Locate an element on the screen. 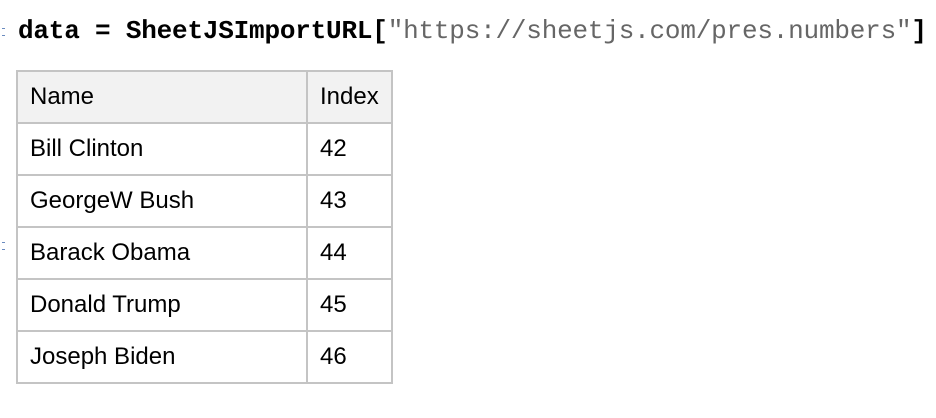 The width and height of the screenshot is (936, 418). assignment: data = is located at coordinates (72, 31).